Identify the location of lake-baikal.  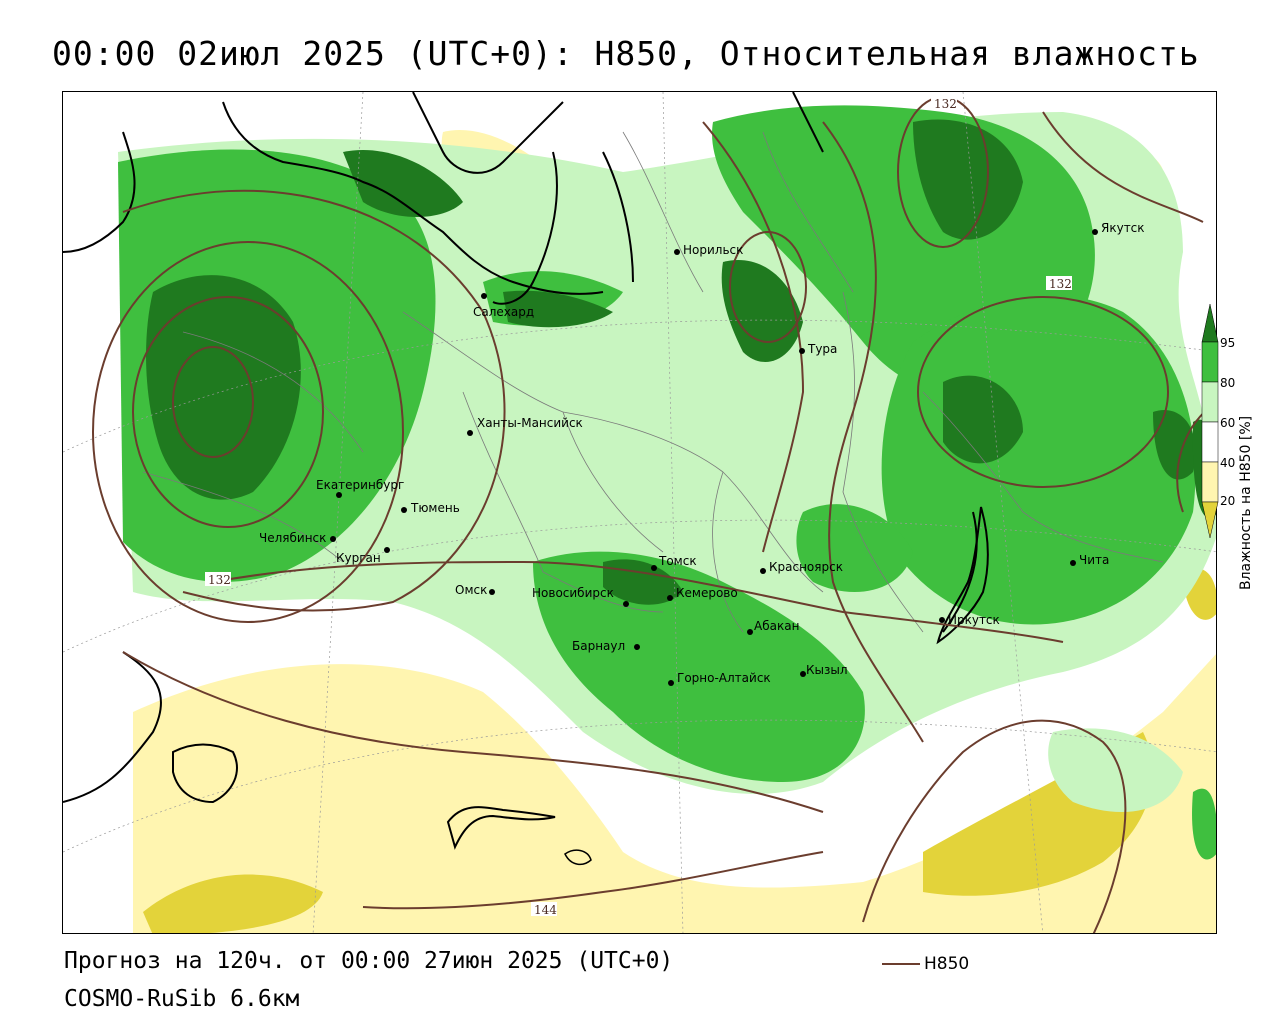
(962, 575).